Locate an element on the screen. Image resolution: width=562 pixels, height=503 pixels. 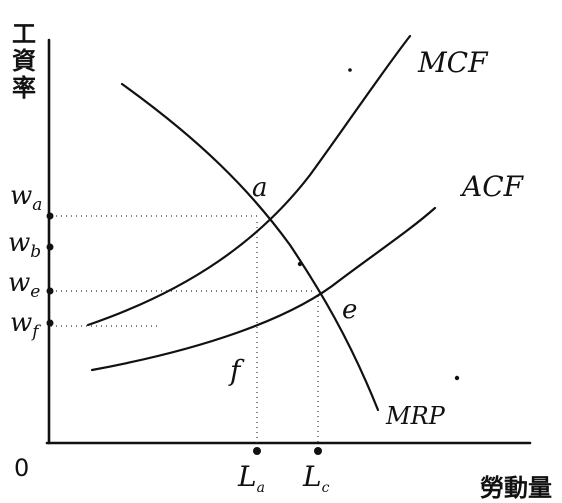
labor-label-la: La is located at coordinates (251, 478).